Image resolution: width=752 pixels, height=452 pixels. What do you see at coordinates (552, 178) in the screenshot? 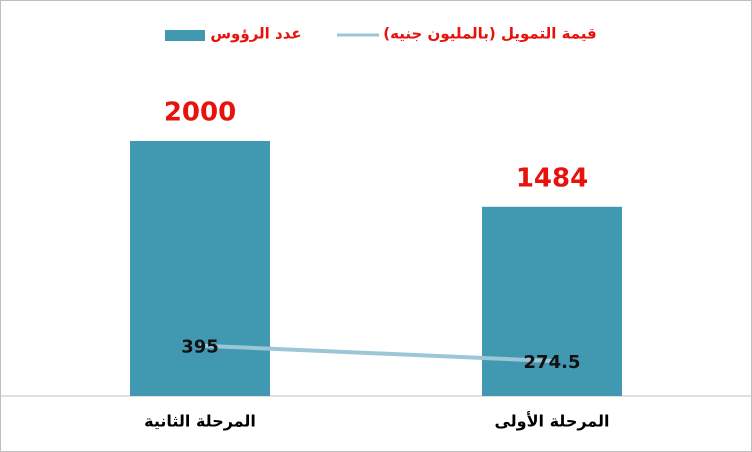
I see `bar-value-label: 1484` at bounding box center [552, 178].